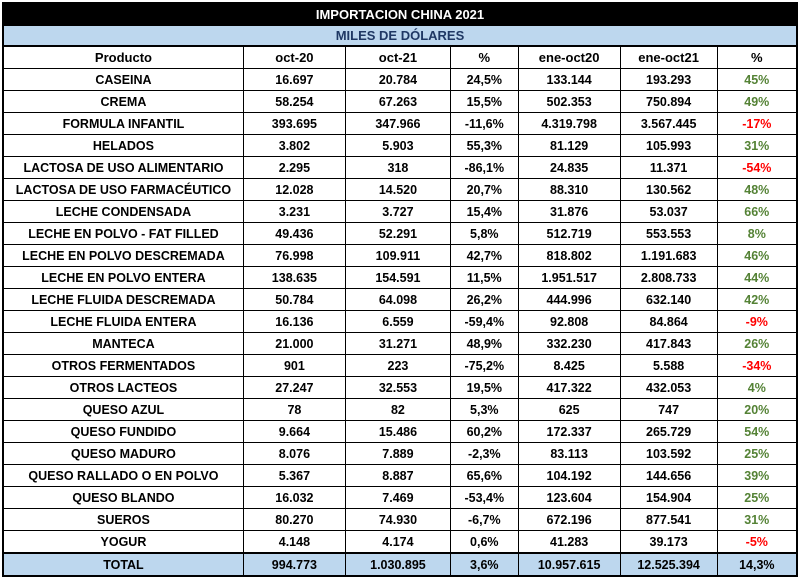 The image size is (800, 577). I want to click on pct-ytd-cell: 48%, so click(757, 189).